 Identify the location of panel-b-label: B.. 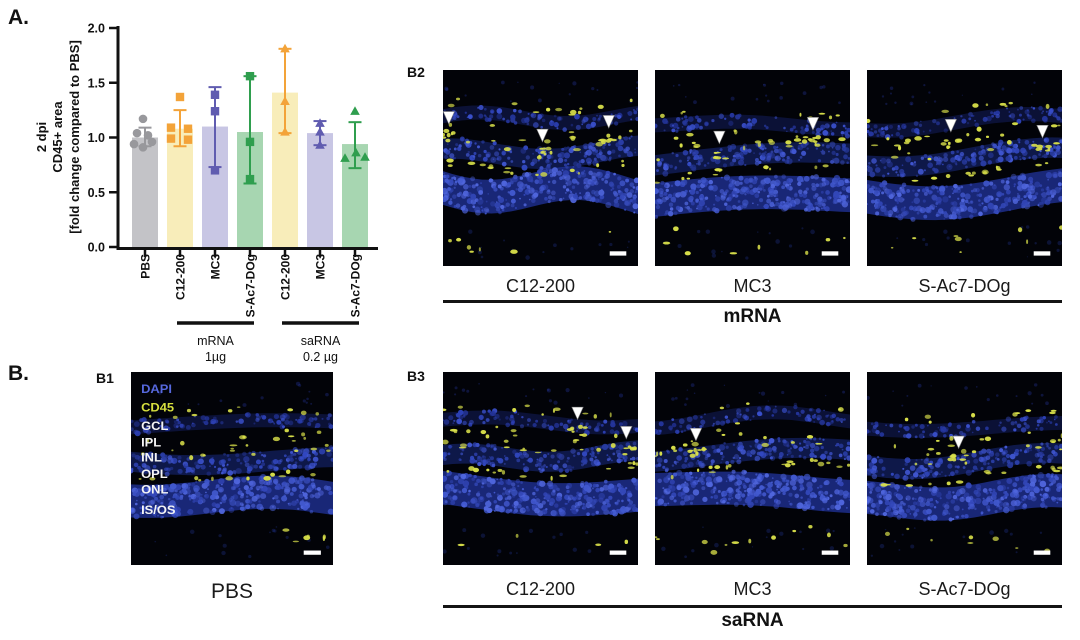
(18, 373).